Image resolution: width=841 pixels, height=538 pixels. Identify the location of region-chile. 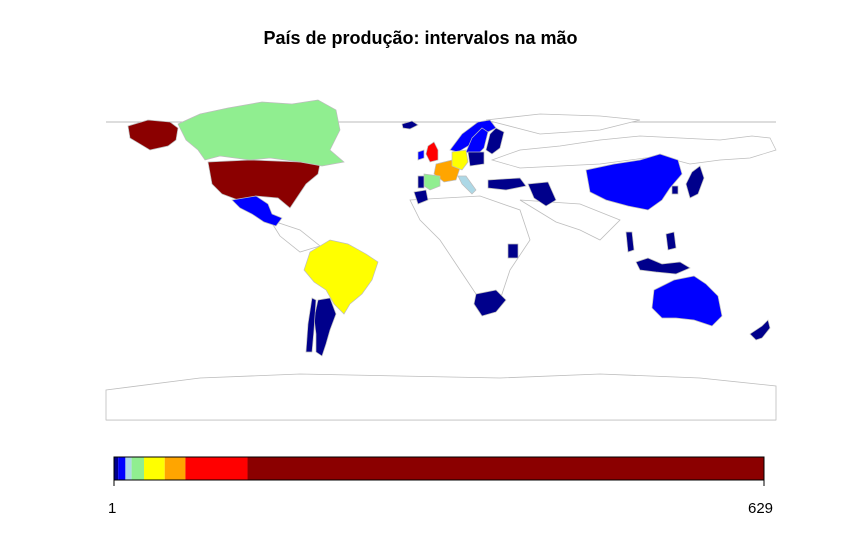
(311, 325).